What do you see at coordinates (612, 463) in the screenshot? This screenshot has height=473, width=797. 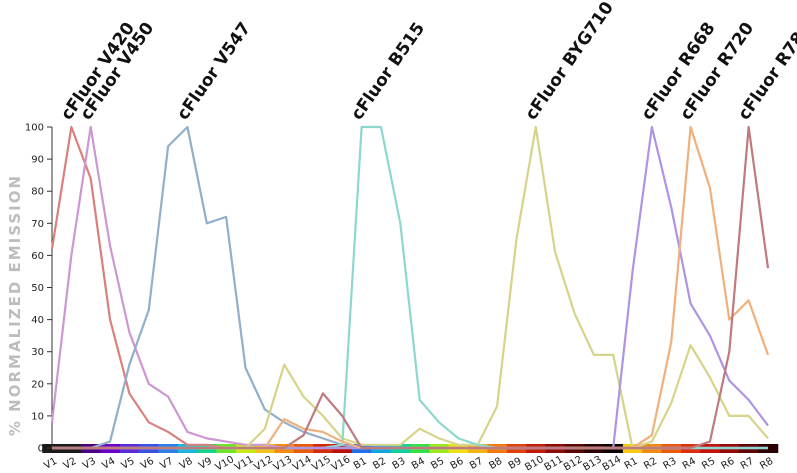 I see `x-tick-label-b14: B14` at bounding box center [612, 463].